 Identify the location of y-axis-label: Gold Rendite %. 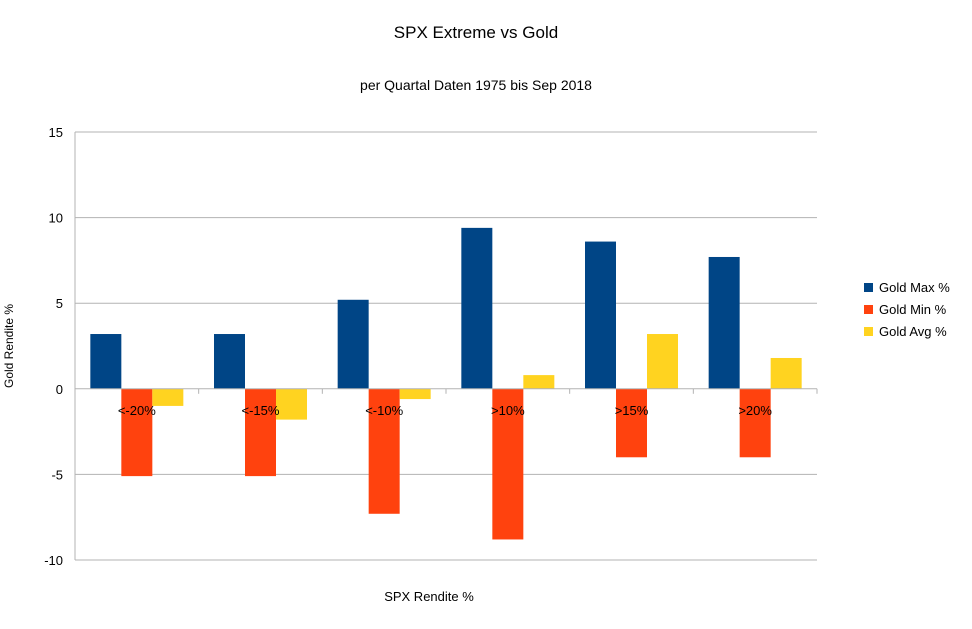
(9, 346).